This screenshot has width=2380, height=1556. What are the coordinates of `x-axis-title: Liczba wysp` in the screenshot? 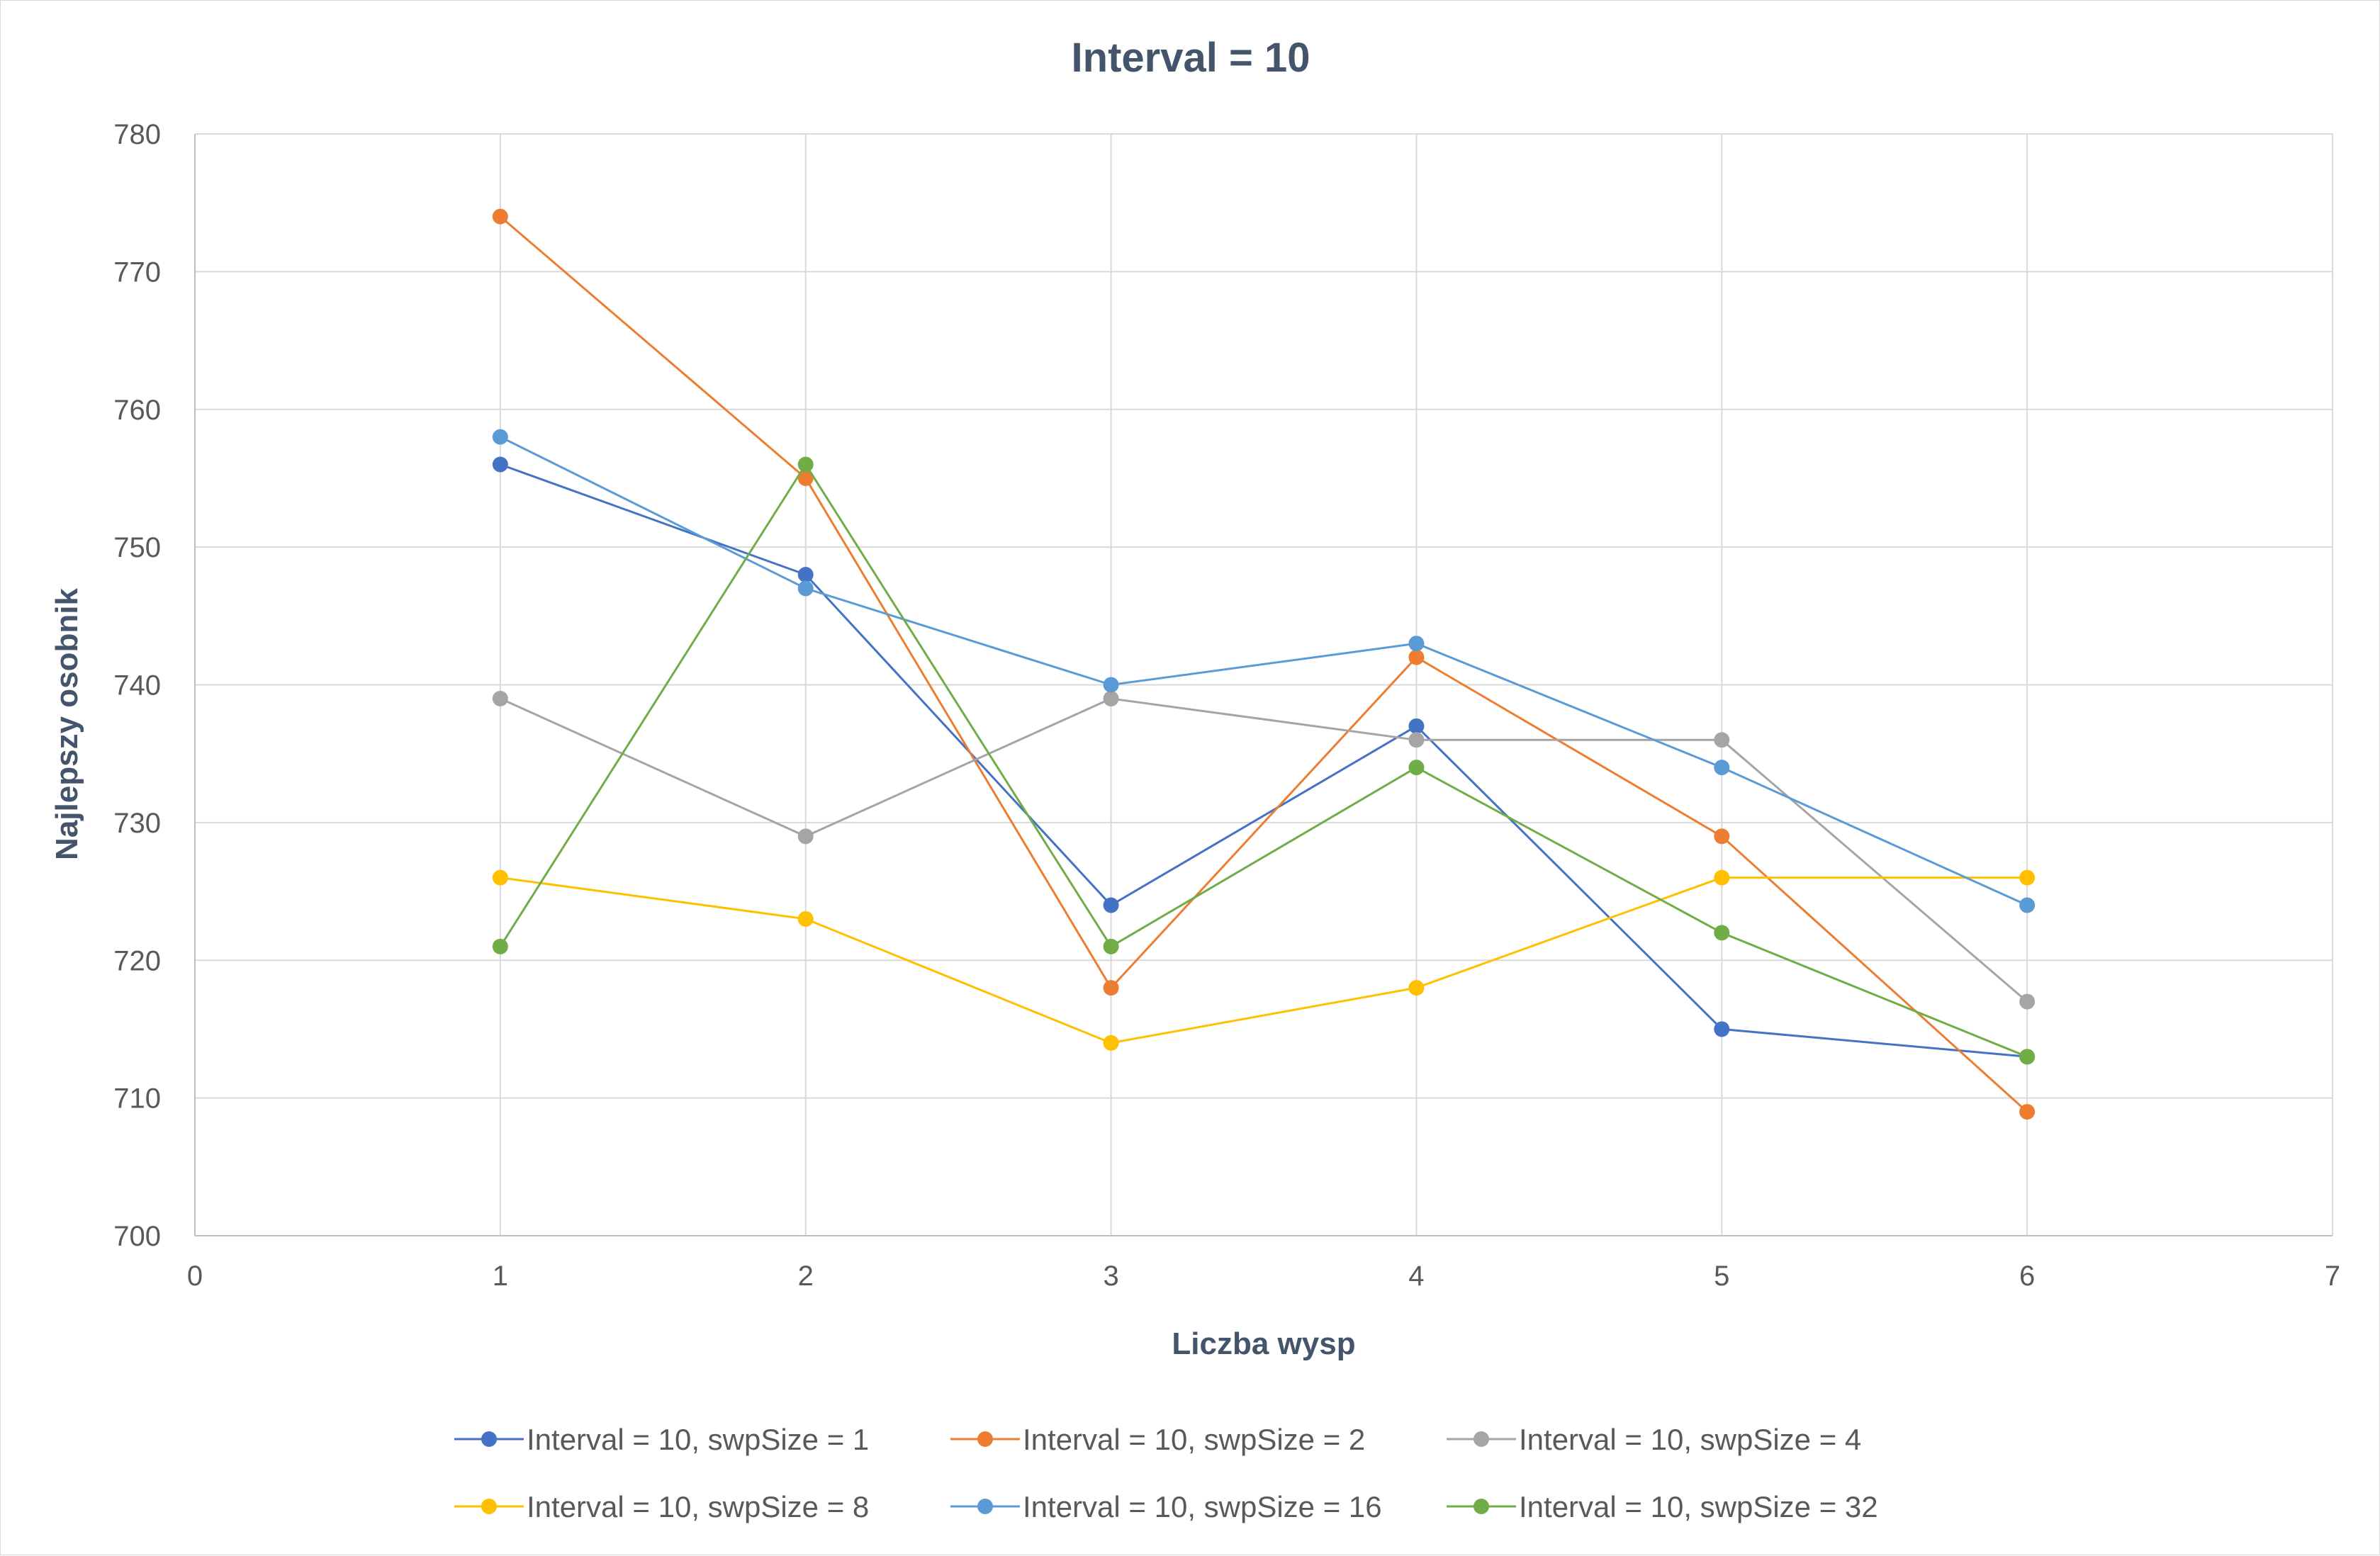 It's located at (1263, 1343).